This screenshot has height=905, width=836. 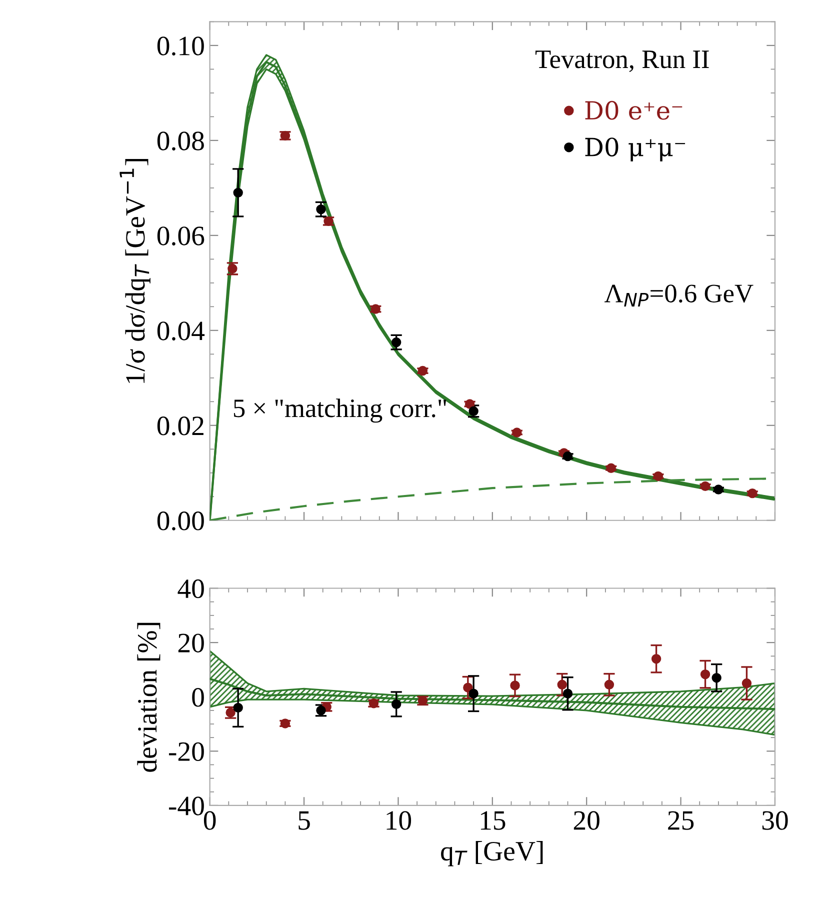 What do you see at coordinates (622, 61) in the screenshot?
I see `annotation: Tevatron, Run II` at bounding box center [622, 61].